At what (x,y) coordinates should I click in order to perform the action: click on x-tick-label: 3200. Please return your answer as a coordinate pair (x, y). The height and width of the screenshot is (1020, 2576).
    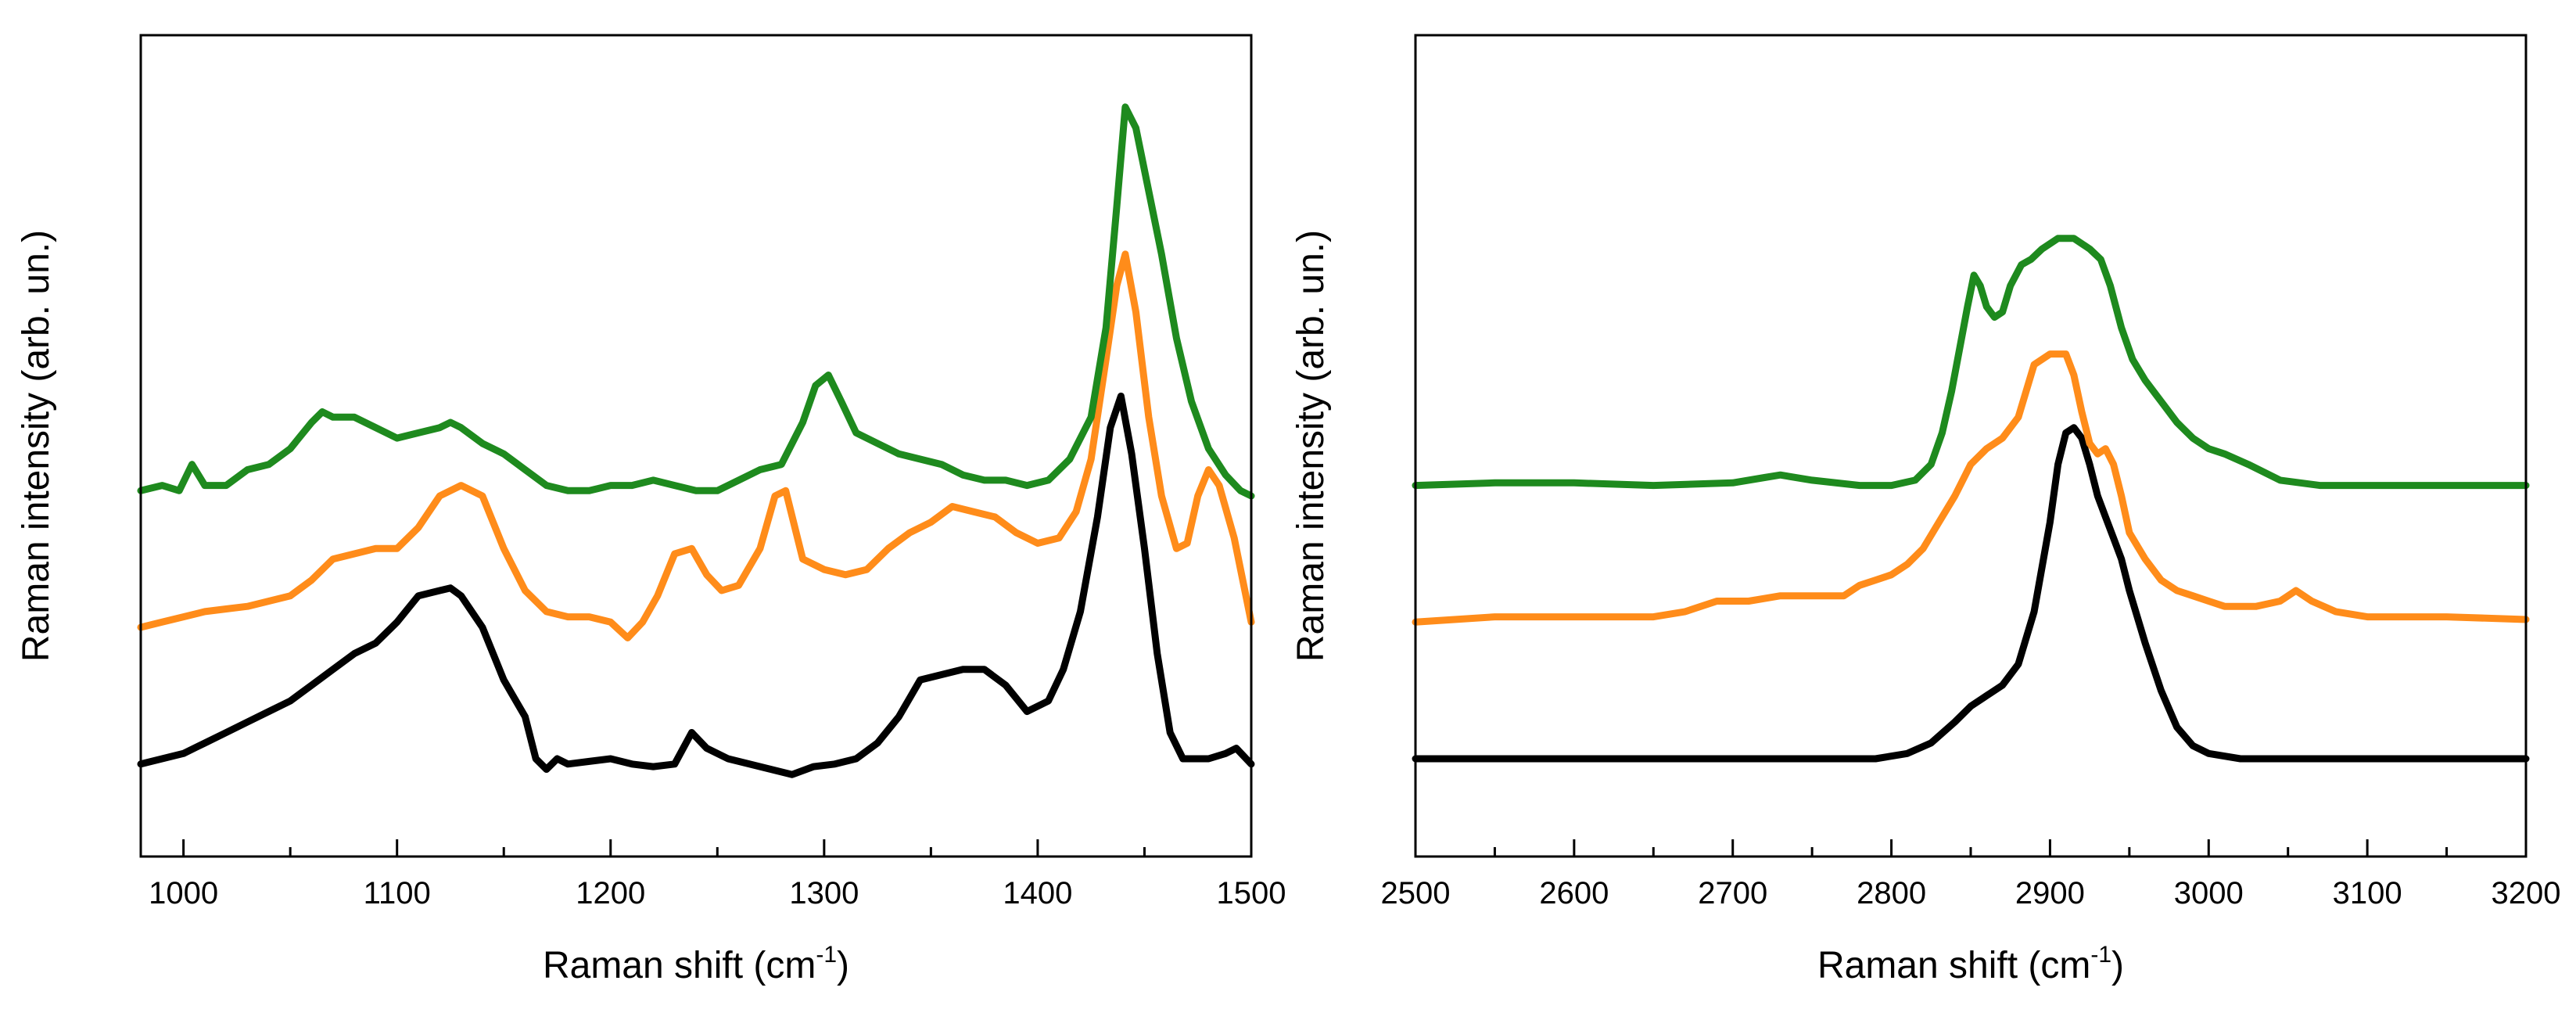
    Looking at the image, I should click on (2526, 893).